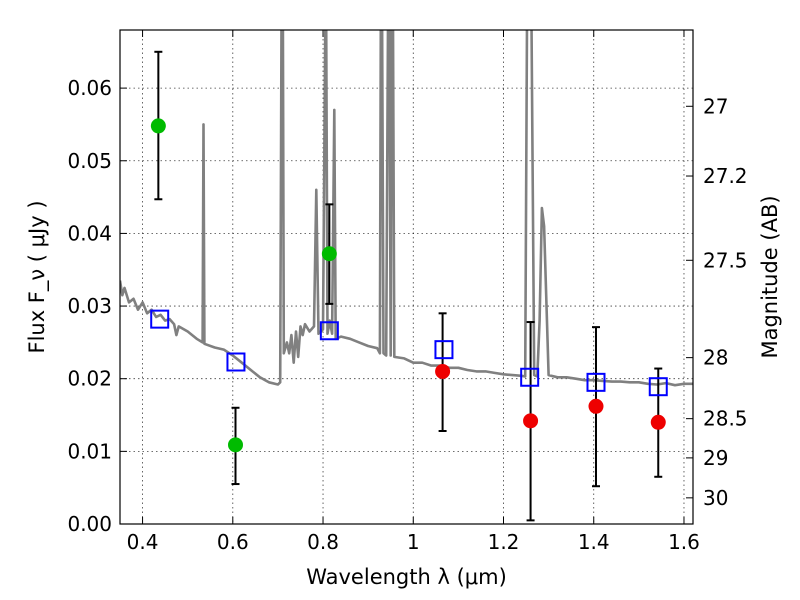  What do you see at coordinates (89, 233) in the screenshot?
I see `y-tick-label: 0.04` at bounding box center [89, 233].